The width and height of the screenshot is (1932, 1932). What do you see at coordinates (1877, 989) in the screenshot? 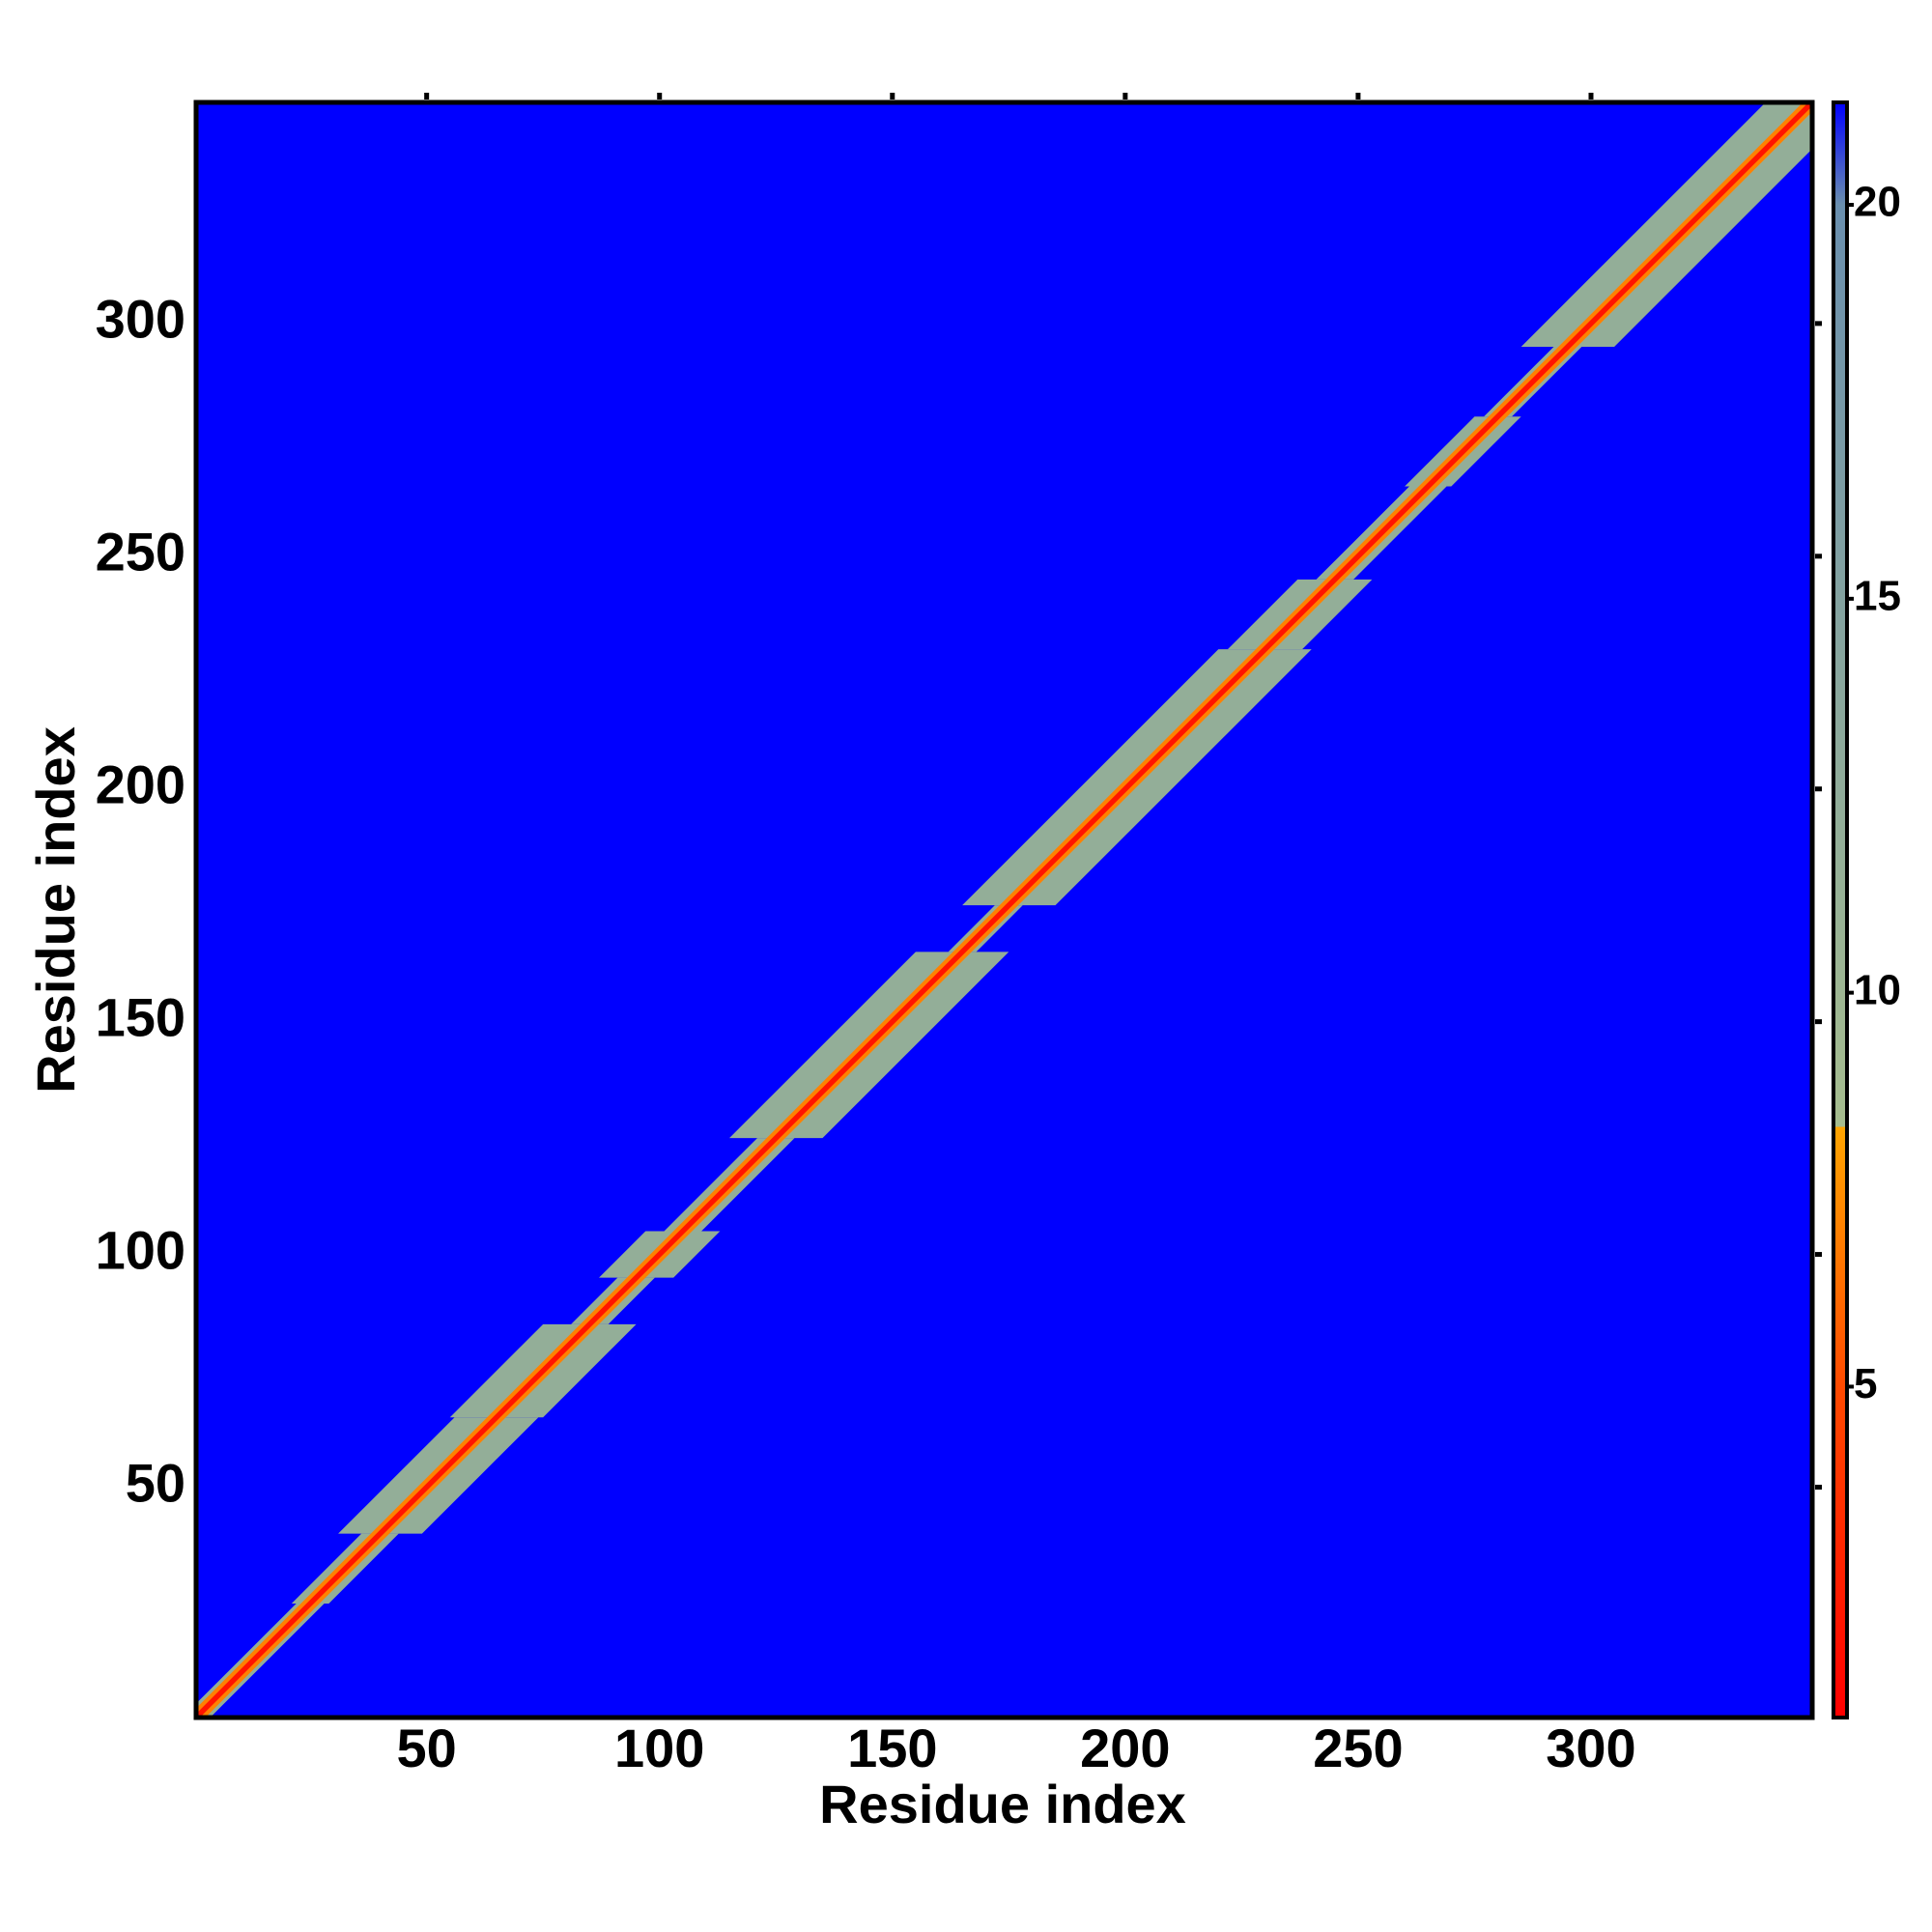
I see `colorbar-tick-label: 10` at bounding box center [1877, 989].